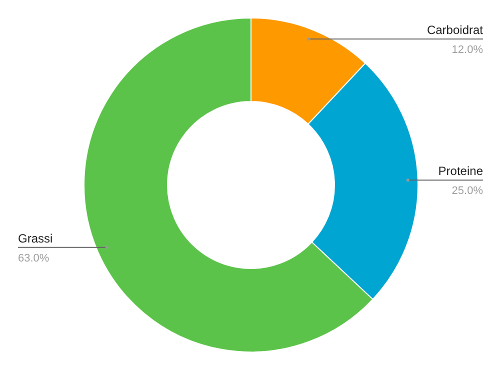 This screenshot has width=502, height=371. What do you see at coordinates (34, 258) in the screenshot?
I see `data-label: 63.0%` at bounding box center [34, 258].